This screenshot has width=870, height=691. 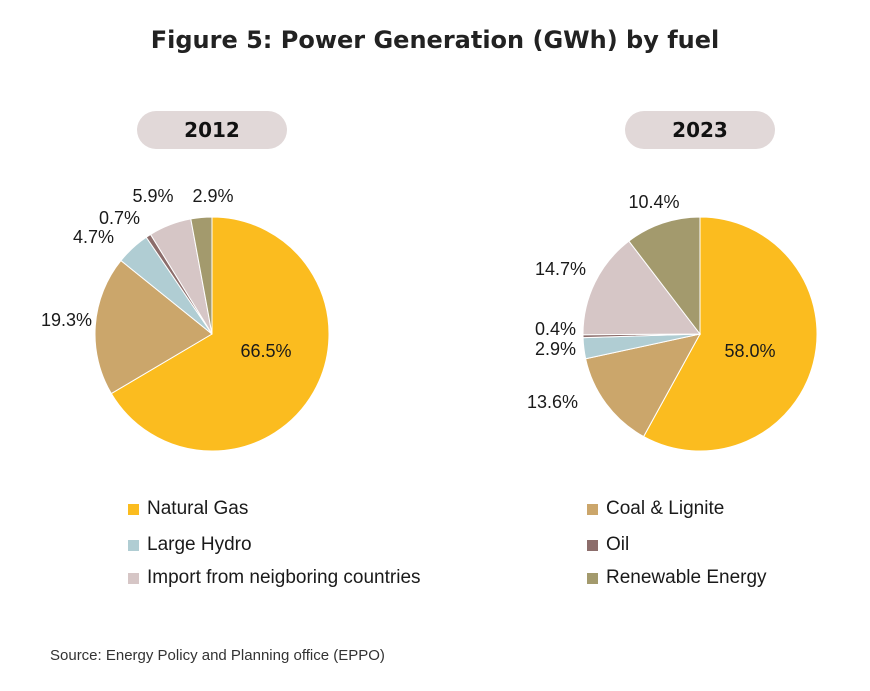 What do you see at coordinates (265, 351) in the screenshot?
I see `data-label-2012-0: 66.5%` at bounding box center [265, 351].